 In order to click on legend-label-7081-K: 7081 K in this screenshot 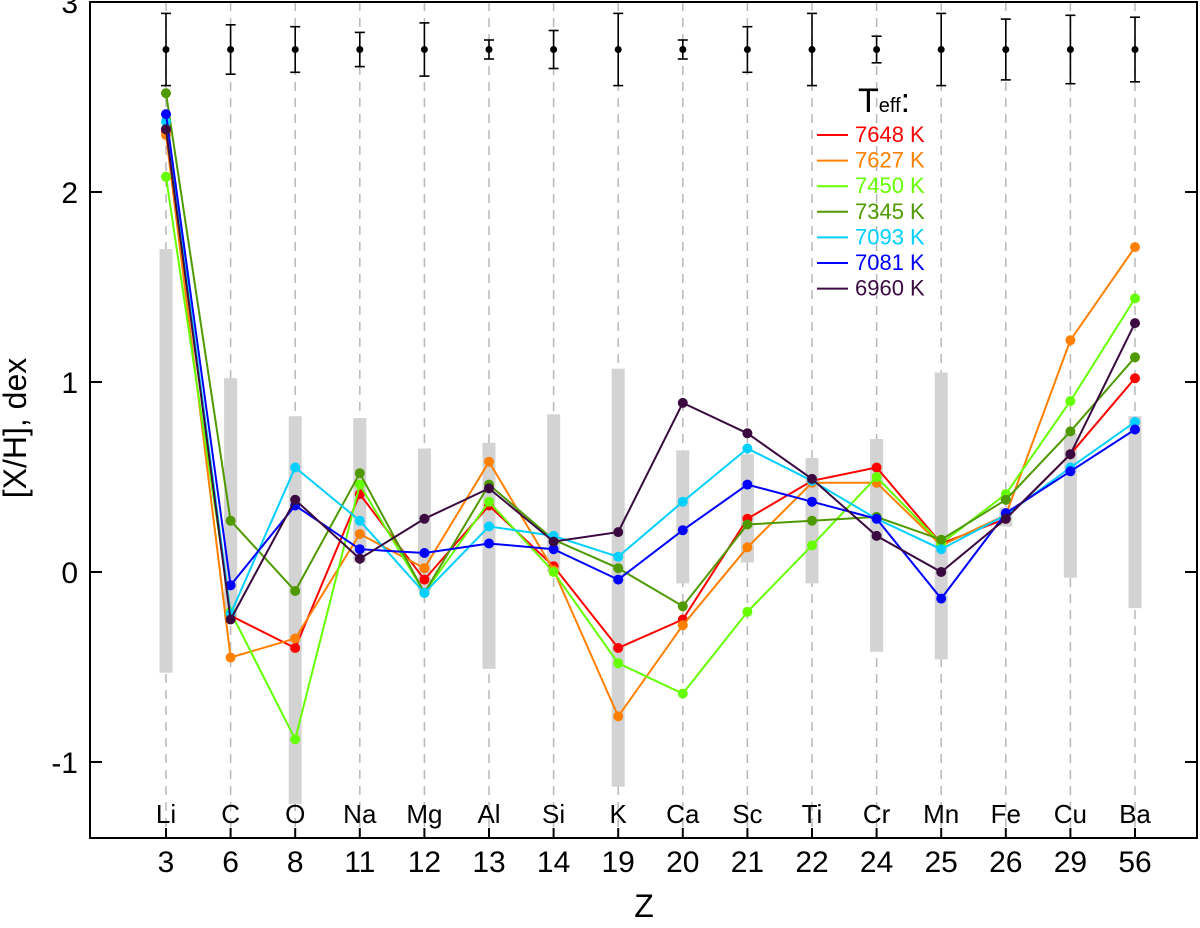, I will do `click(890, 262)`.